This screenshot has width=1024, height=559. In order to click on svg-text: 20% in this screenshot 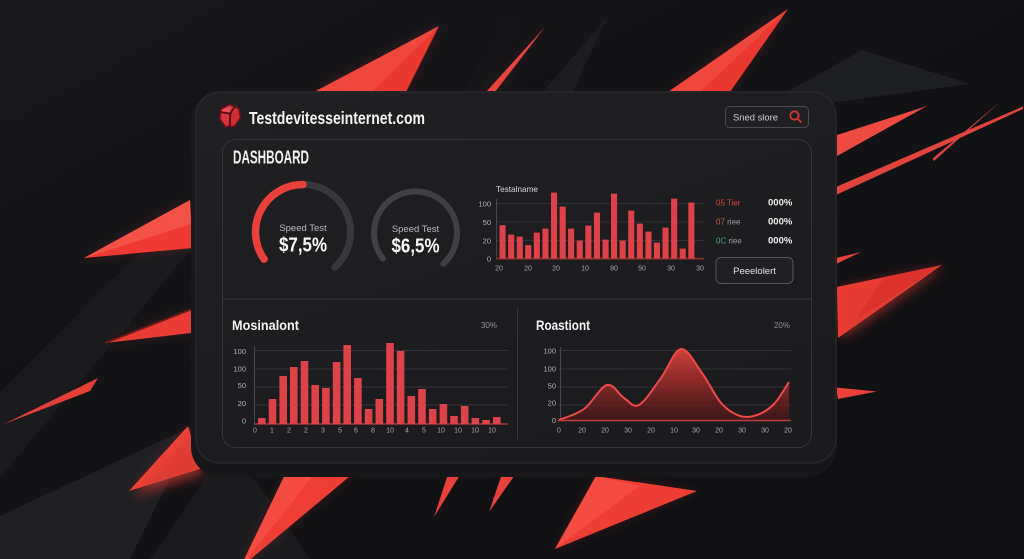, I will do `click(782, 325)`.